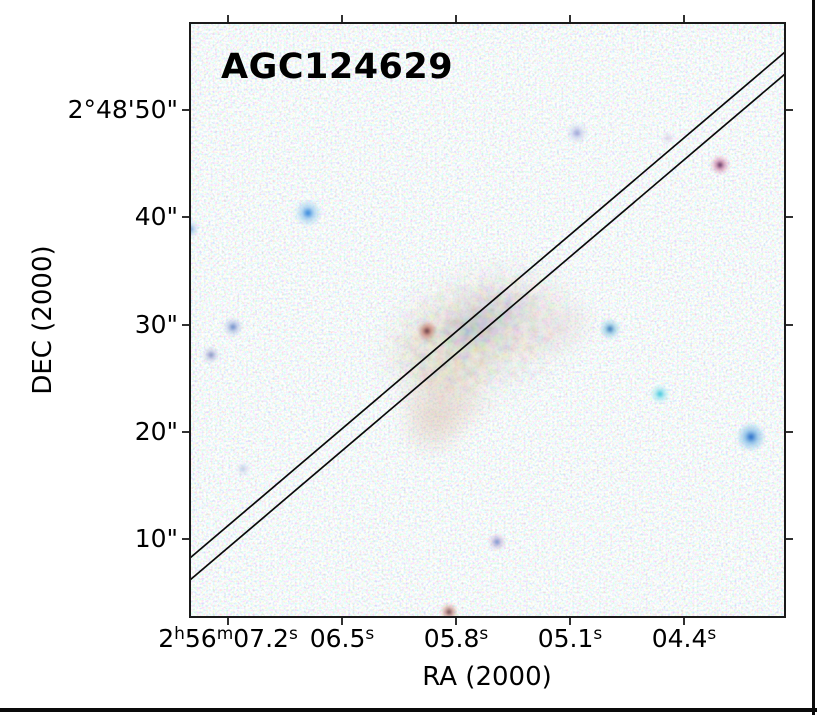  Describe the element at coordinates (122, 109) in the screenshot. I see `y-tick-label: 2°48'50"` at that location.